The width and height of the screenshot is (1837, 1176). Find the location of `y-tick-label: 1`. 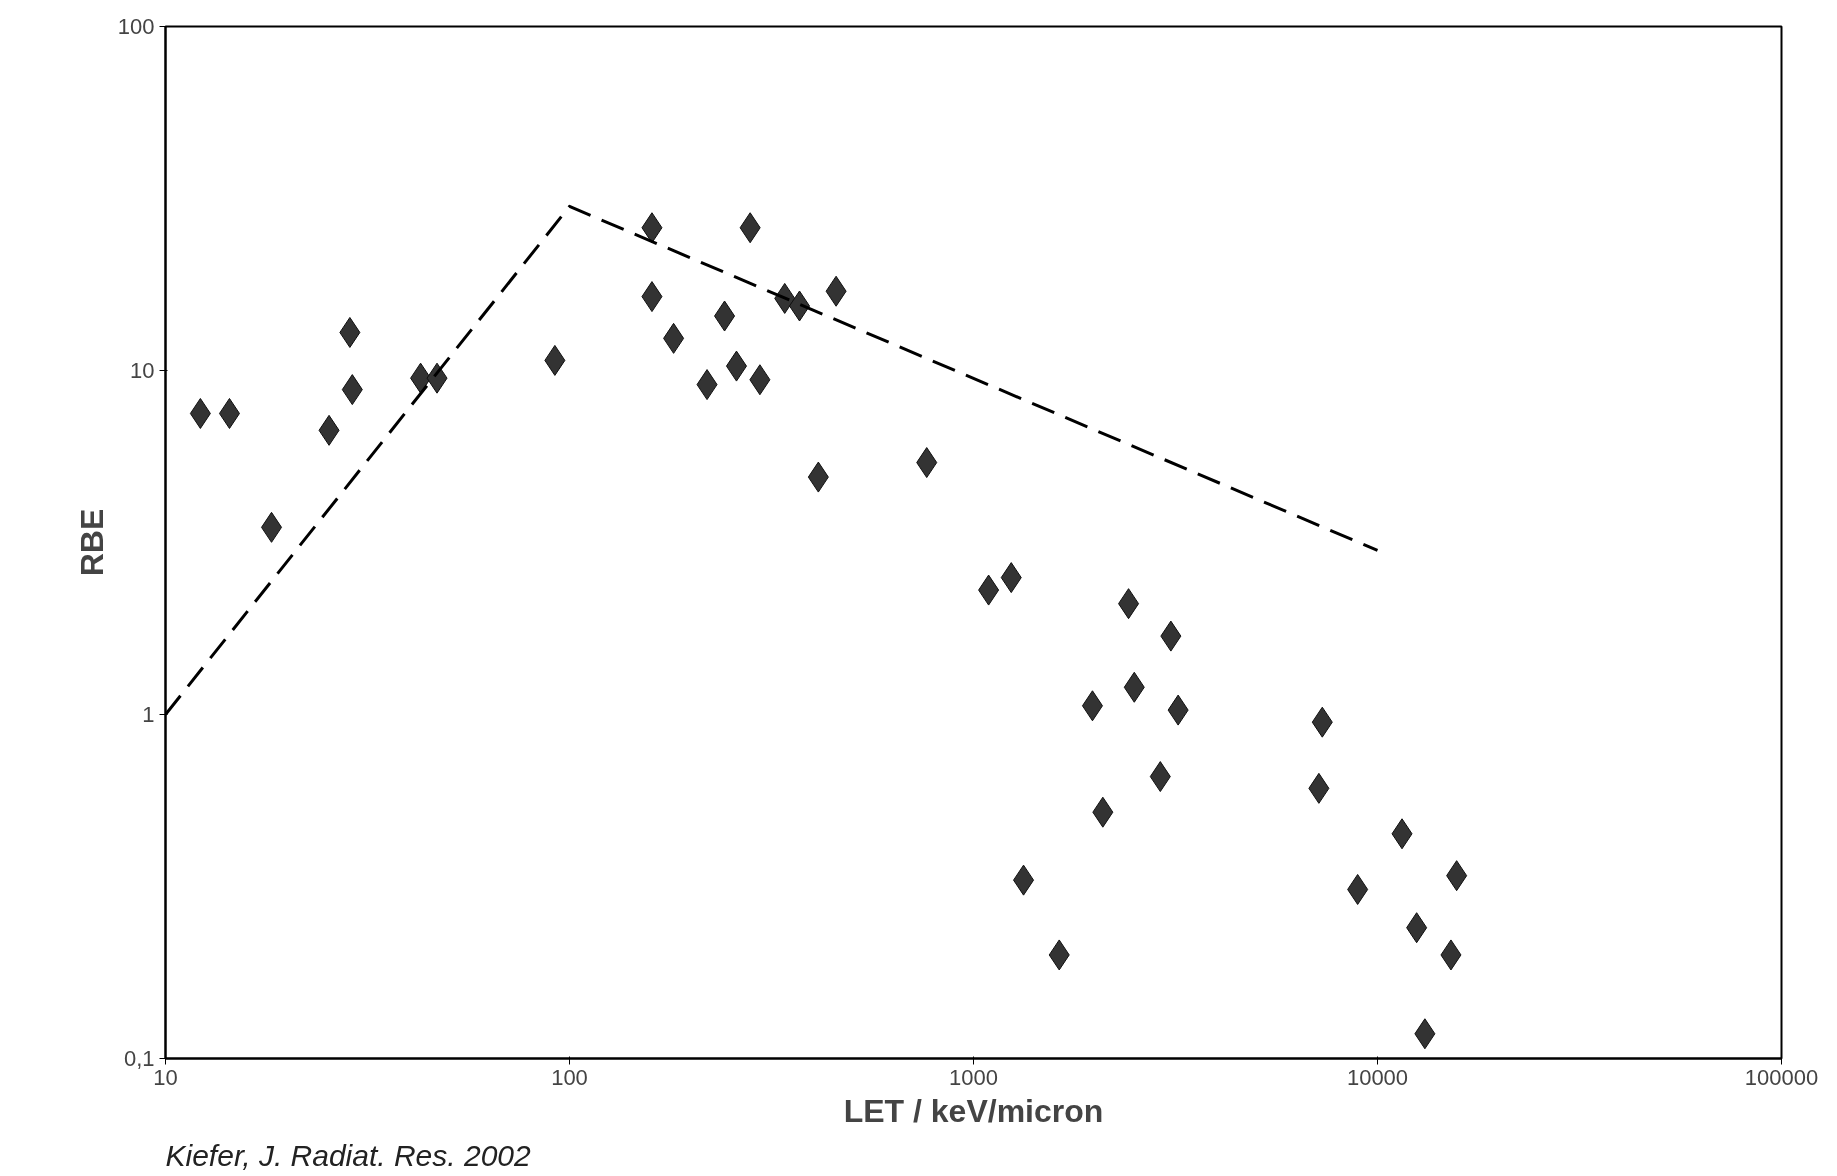

y-tick-label: 1 is located at coordinates (148, 714).